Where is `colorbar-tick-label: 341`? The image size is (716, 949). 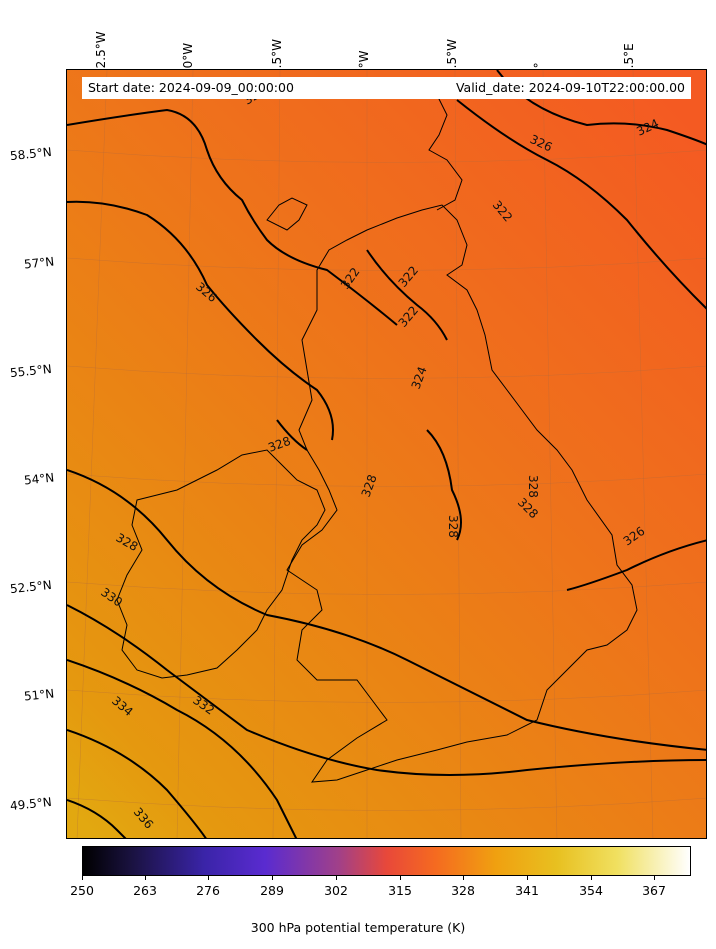 colorbar-tick-label: 341 is located at coordinates (527, 890).